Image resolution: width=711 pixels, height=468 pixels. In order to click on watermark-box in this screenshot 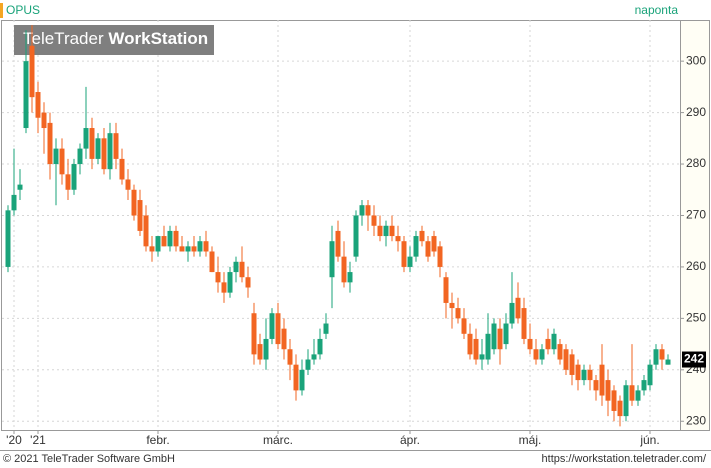, I will do `click(114, 40)`.